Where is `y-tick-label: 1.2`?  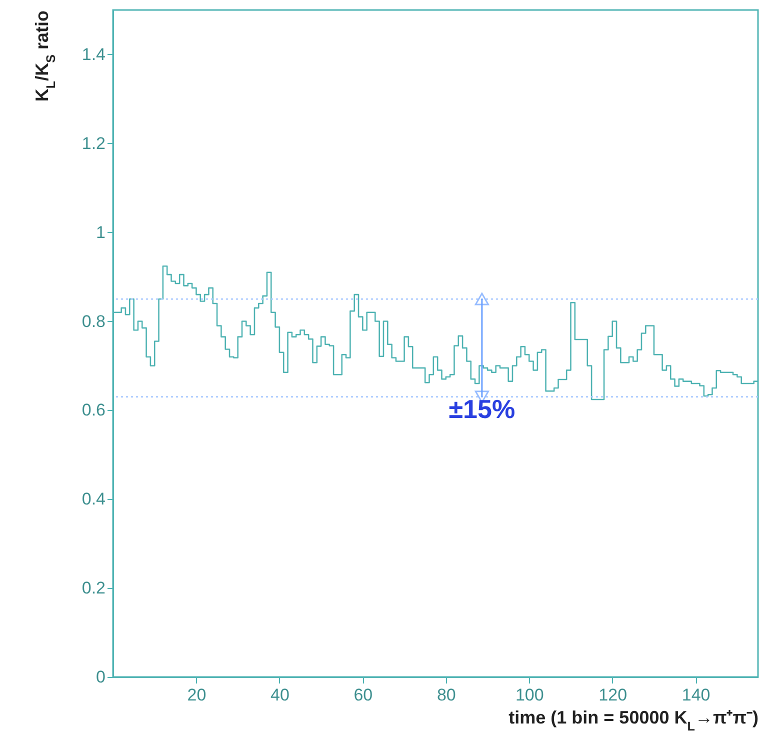 y-tick-label: 1.2 is located at coordinates (94, 143).